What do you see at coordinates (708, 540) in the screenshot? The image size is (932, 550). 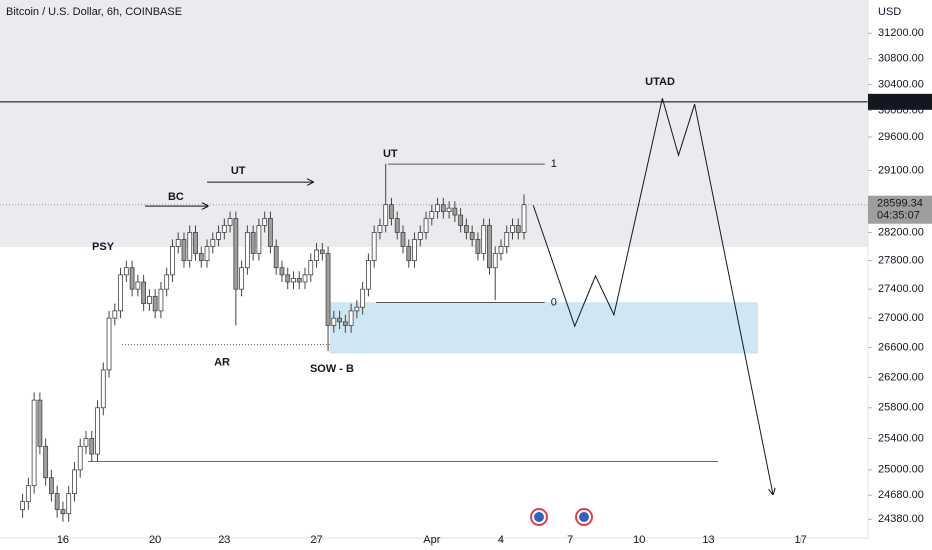 I see `x-tick-label: 13` at bounding box center [708, 540].